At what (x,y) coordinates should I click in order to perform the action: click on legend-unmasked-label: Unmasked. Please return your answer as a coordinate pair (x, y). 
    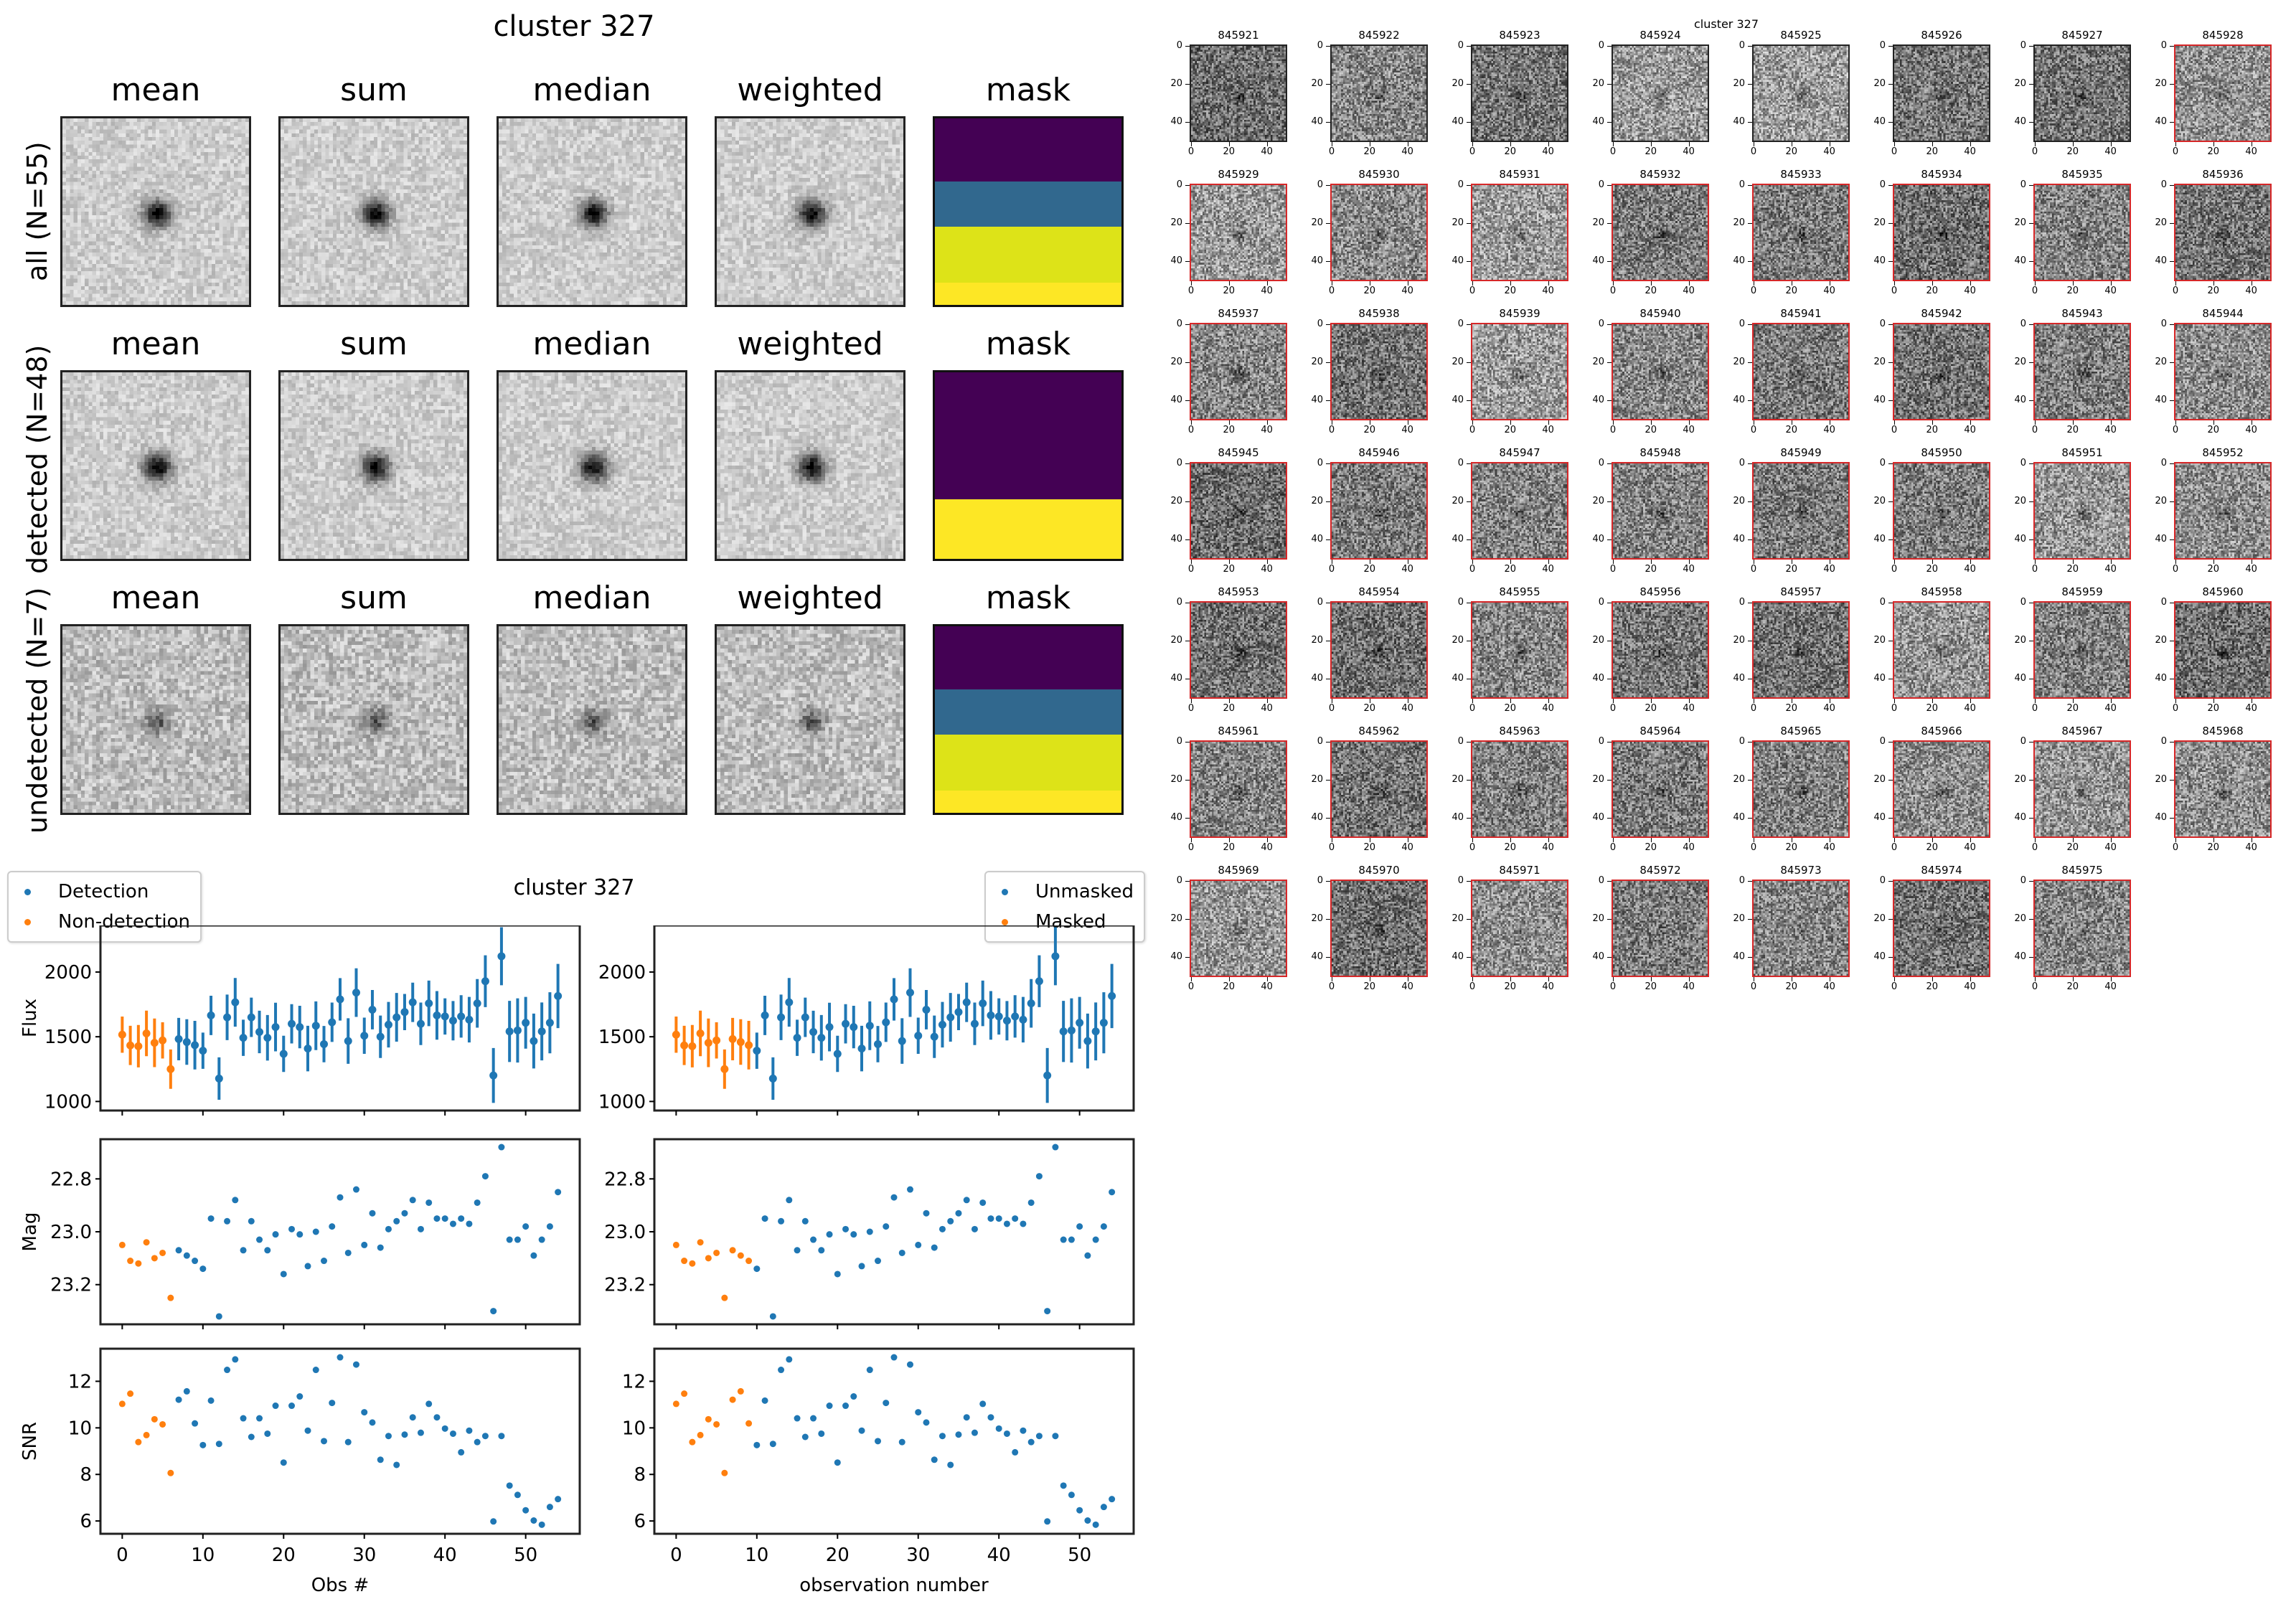
    Looking at the image, I should click on (1085, 891).